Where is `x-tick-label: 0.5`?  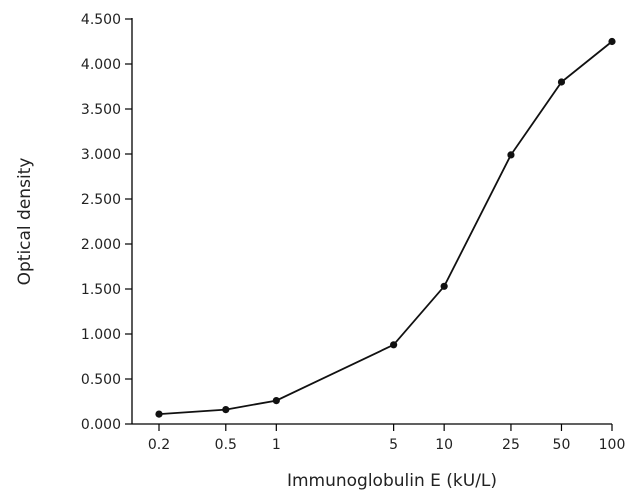 x-tick-label: 0.5 is located at coordinates (226, 445).